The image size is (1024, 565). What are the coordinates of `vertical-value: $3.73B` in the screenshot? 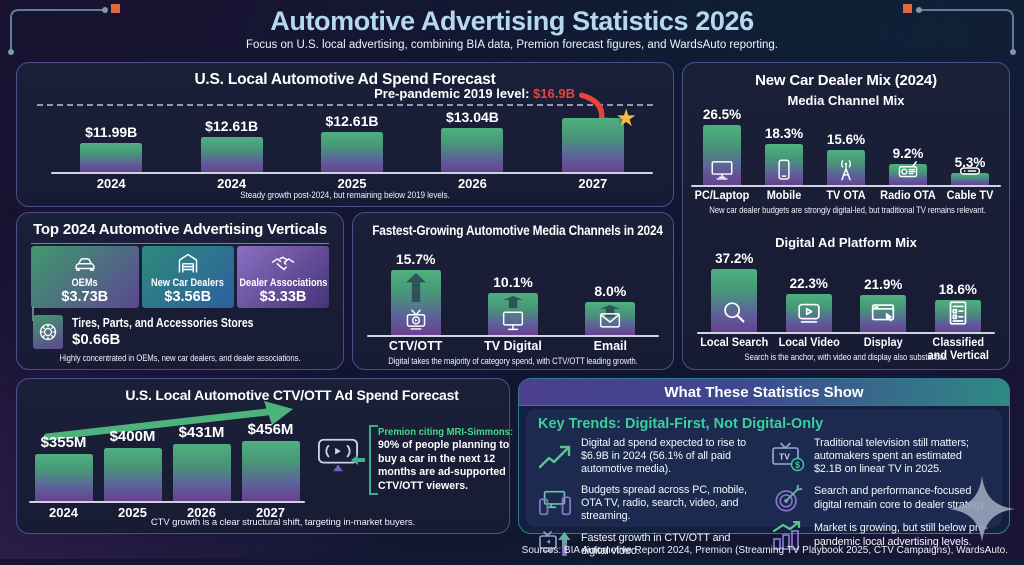 It's located at (85, 296).